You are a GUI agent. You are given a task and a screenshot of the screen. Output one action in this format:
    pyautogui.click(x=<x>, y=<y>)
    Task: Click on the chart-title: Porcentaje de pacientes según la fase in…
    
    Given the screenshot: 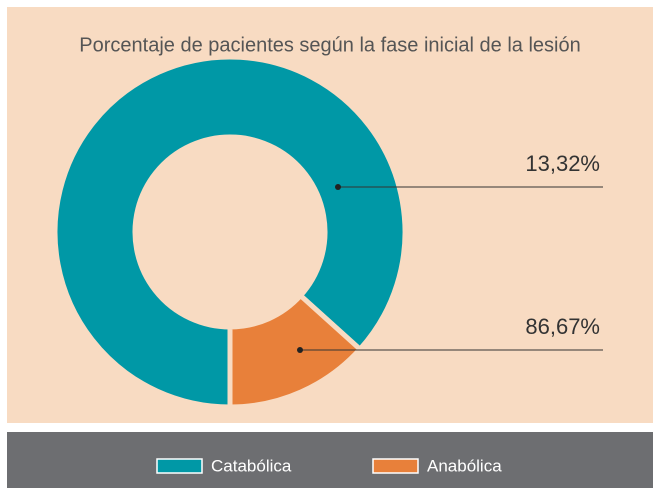 What is the action you would take?
    pyautogui.click(x=329, y=45)
    